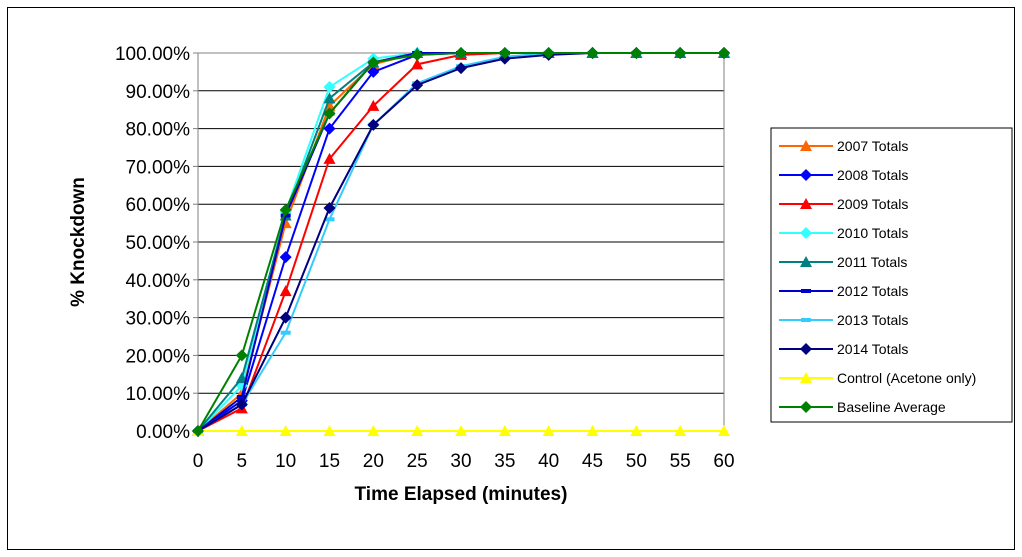  I want to click on legend-entry: 2007 Totals, so click(843, 146).